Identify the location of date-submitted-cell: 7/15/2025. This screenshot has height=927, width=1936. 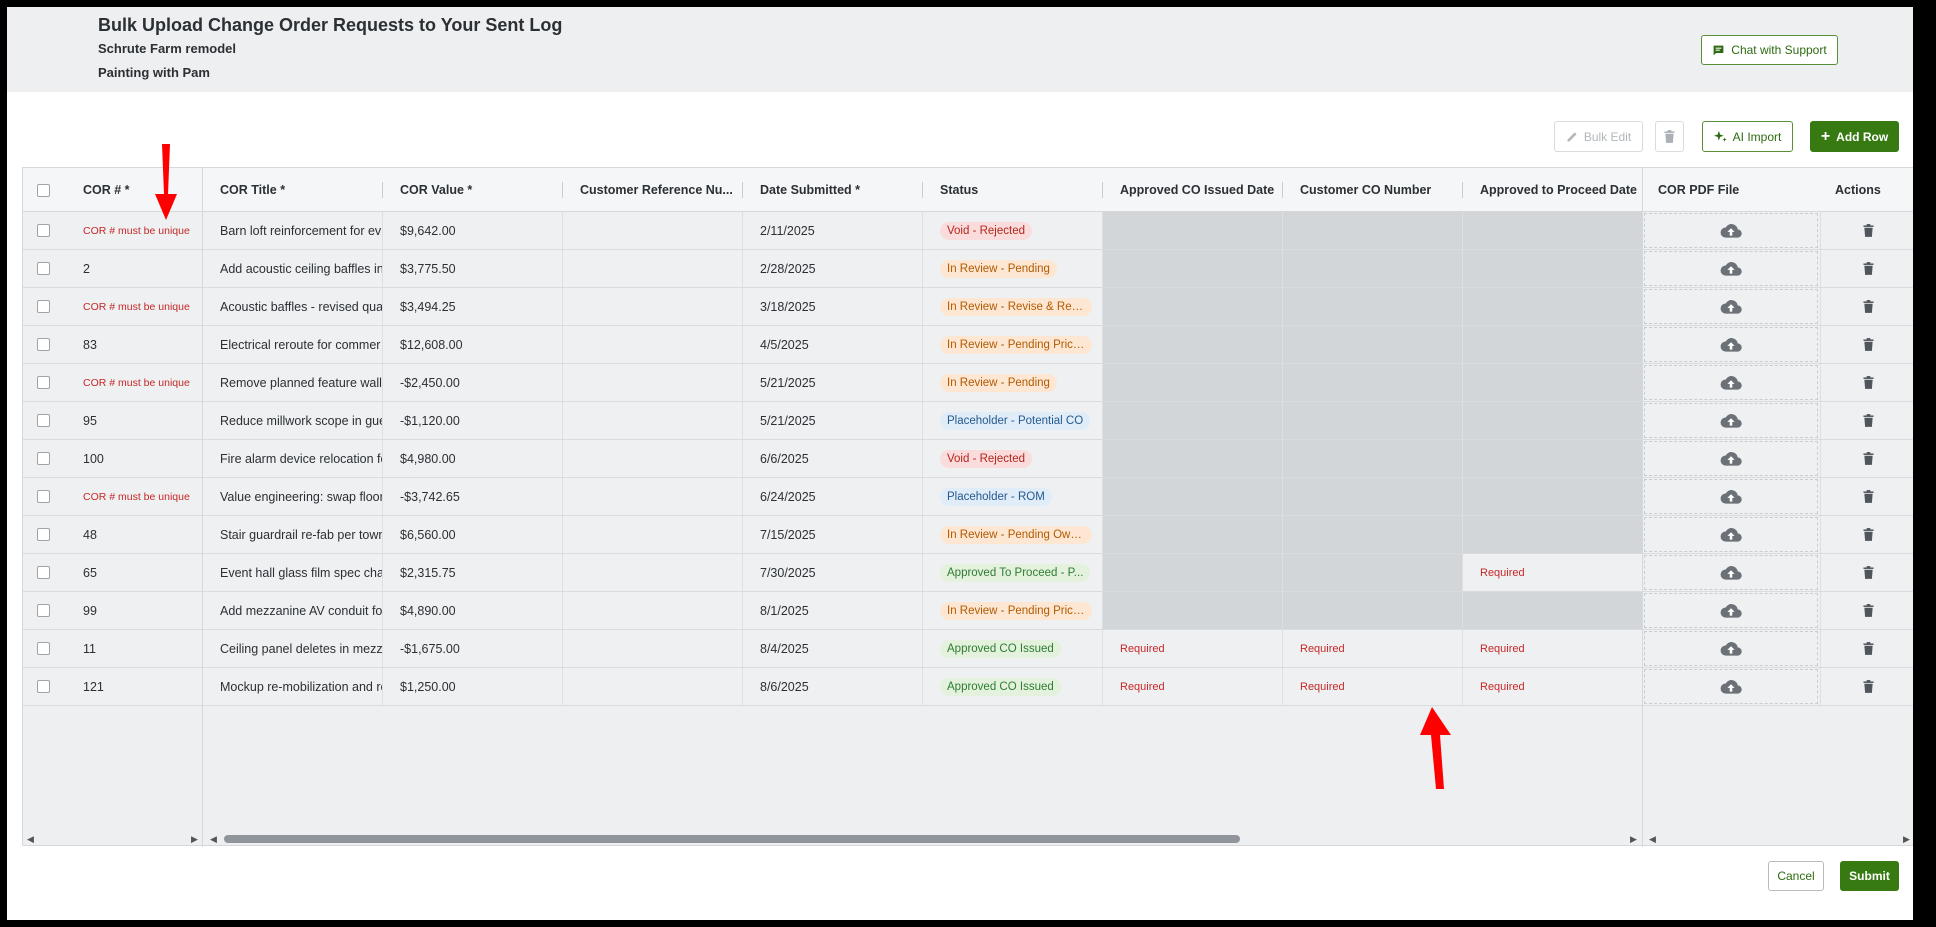
(788, 534).